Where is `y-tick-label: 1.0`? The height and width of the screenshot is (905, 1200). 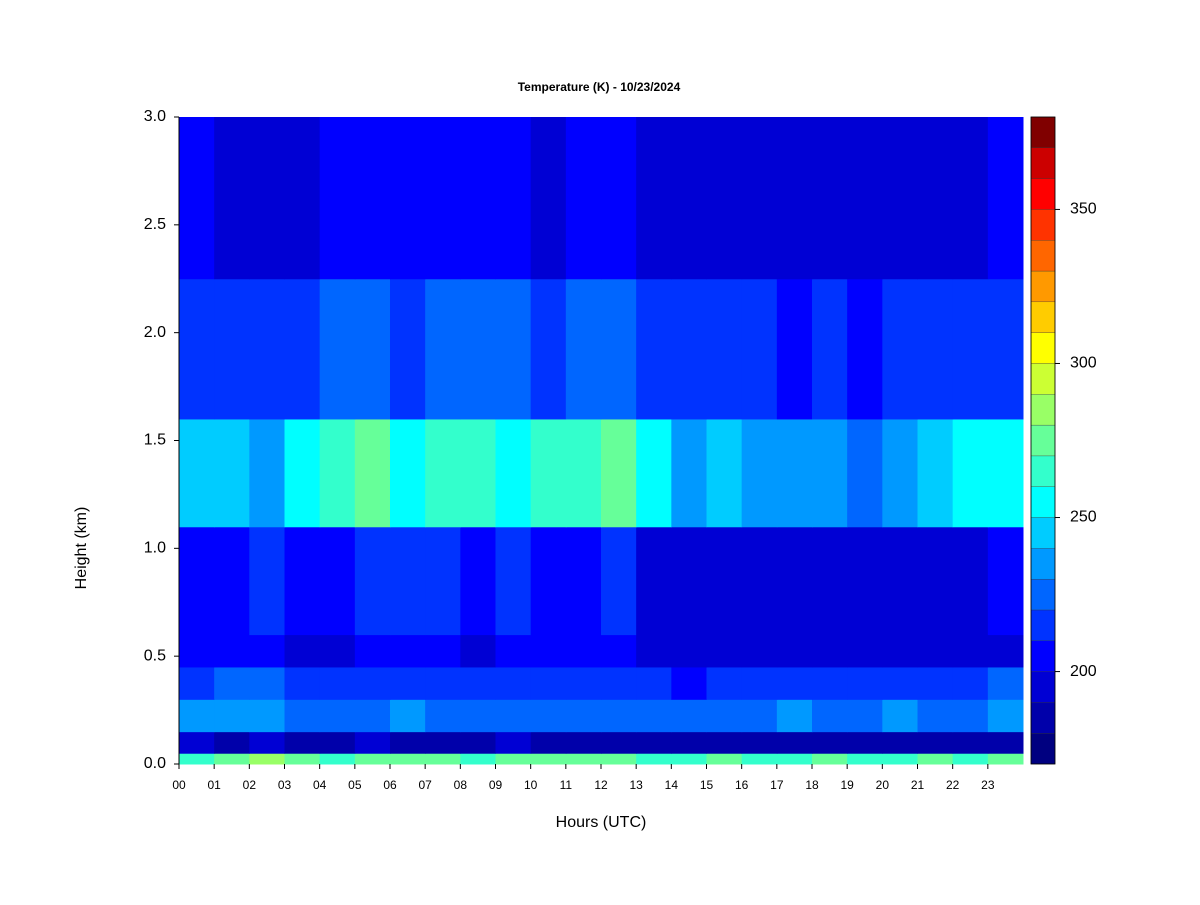
y-tick-label: 1.0 is located at coordinates (155, 548).